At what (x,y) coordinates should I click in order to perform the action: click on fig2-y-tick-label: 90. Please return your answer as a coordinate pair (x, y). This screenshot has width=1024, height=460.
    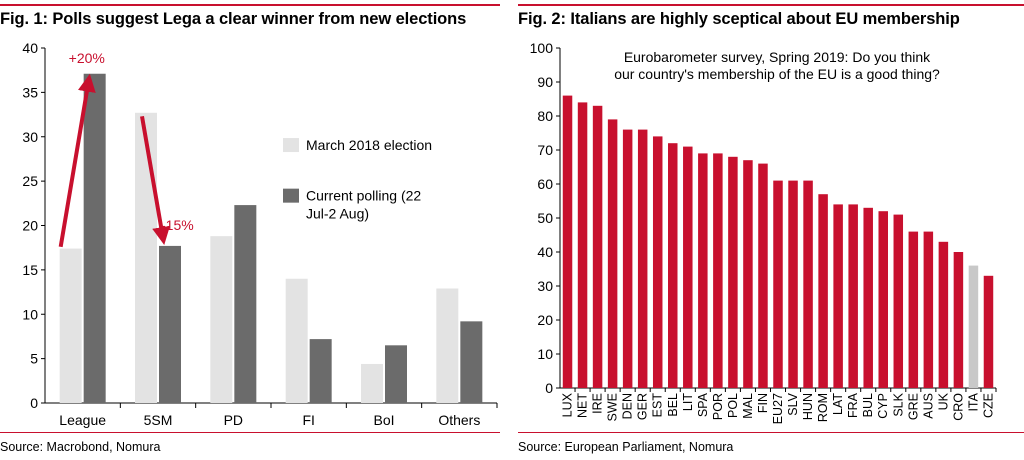
    Looking at the image, I should click on (545, 82).